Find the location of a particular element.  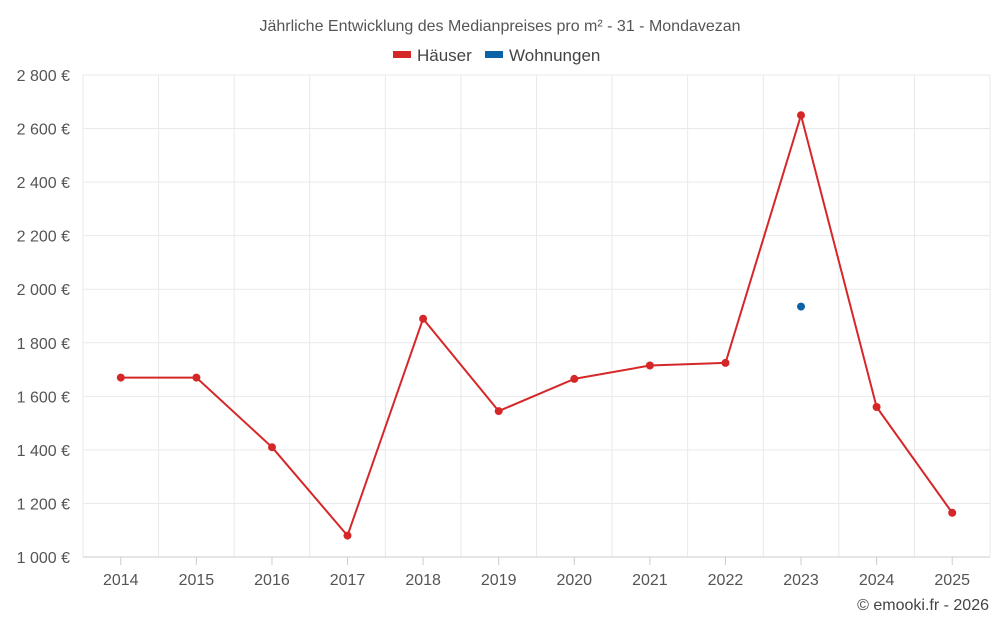

legend: Häuser Wohnungen is located at coordinates (496, 55).